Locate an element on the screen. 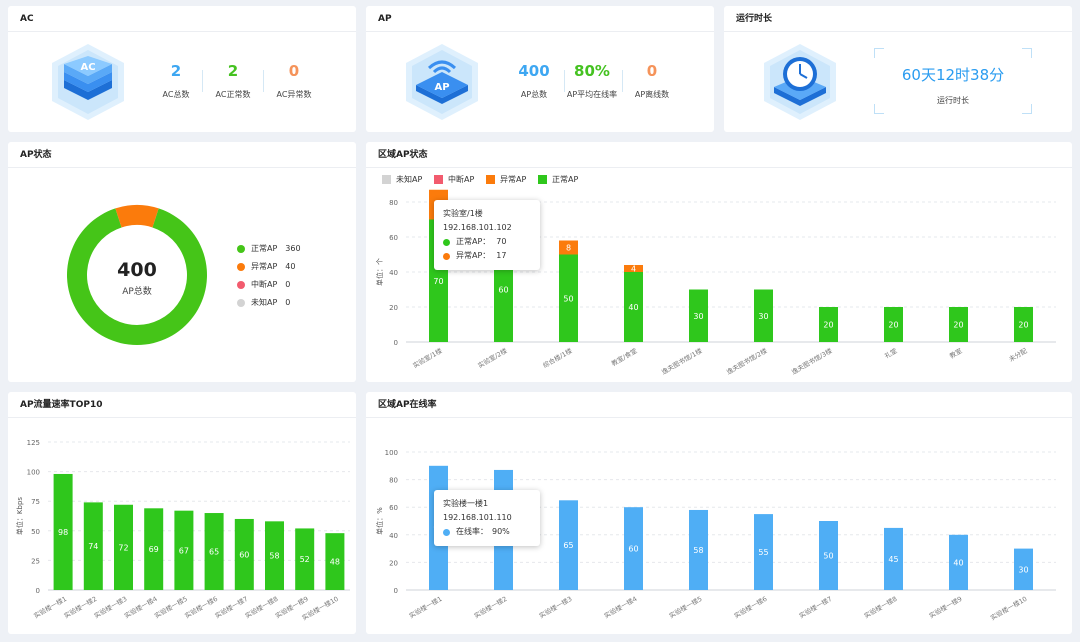  x-tick-label: 实验楼一楼8 is located at coordinates (261, 607).